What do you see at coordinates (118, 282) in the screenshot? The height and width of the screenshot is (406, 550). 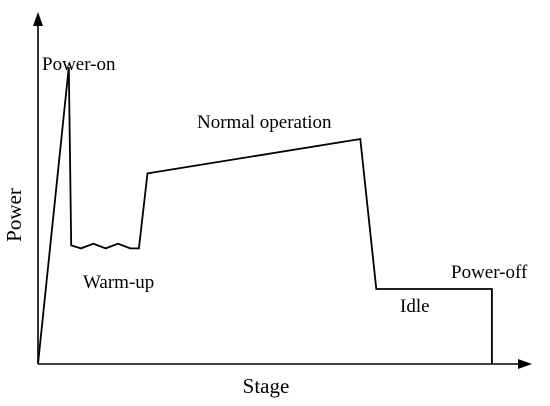 I see `stage-label-warm-up: Warm-up` at bounding box center [118, 282].